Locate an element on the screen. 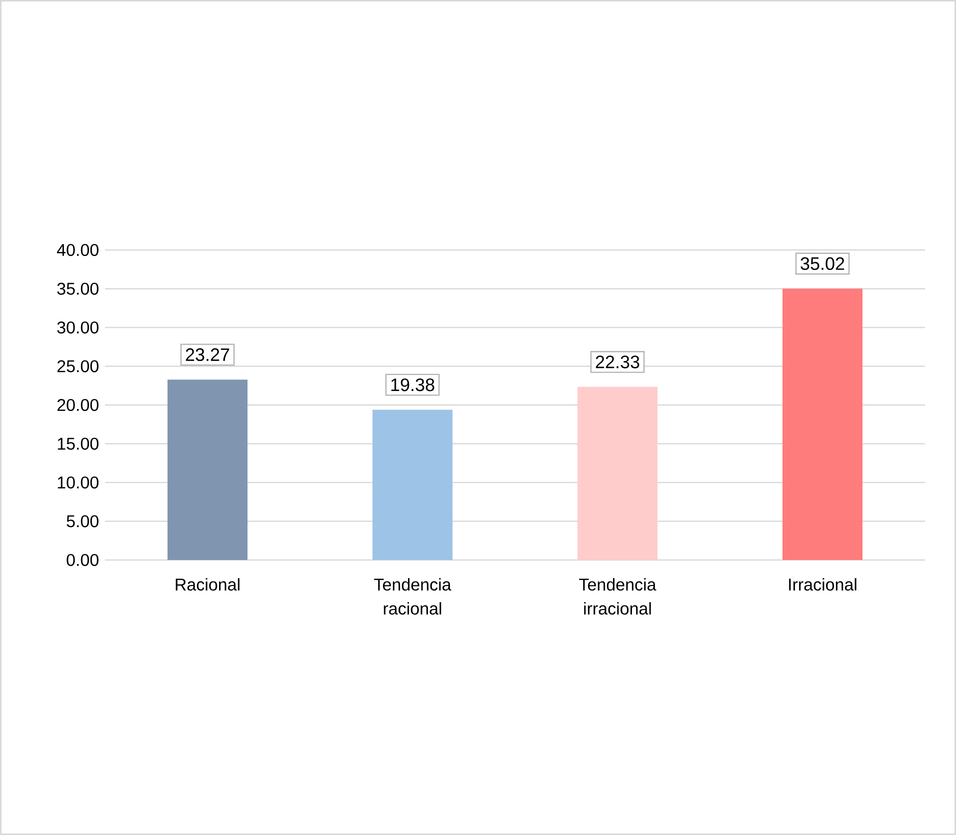 This screenshot has width=956, height=835. y-tick-label: 20.00 is located at coordinates (77, 405).